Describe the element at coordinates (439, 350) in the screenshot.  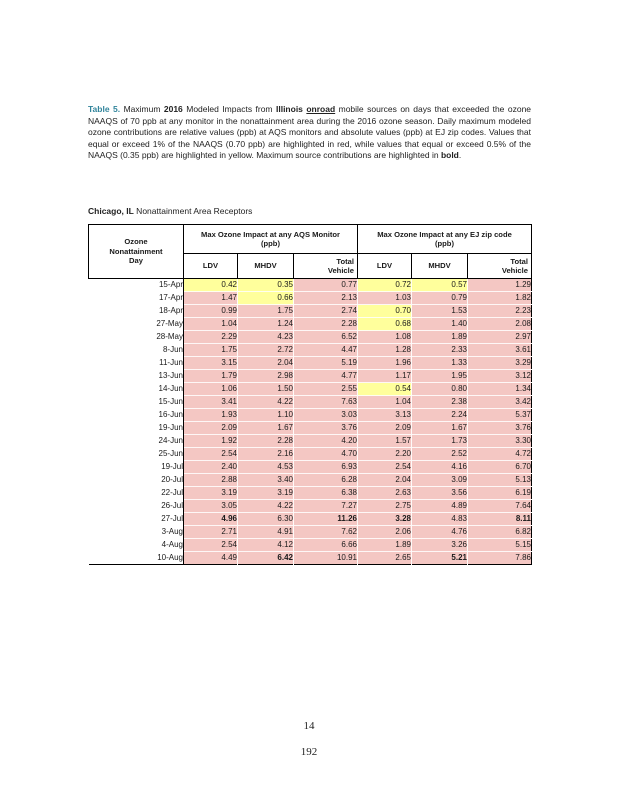
I see `value-cell: 2.33` at that location.